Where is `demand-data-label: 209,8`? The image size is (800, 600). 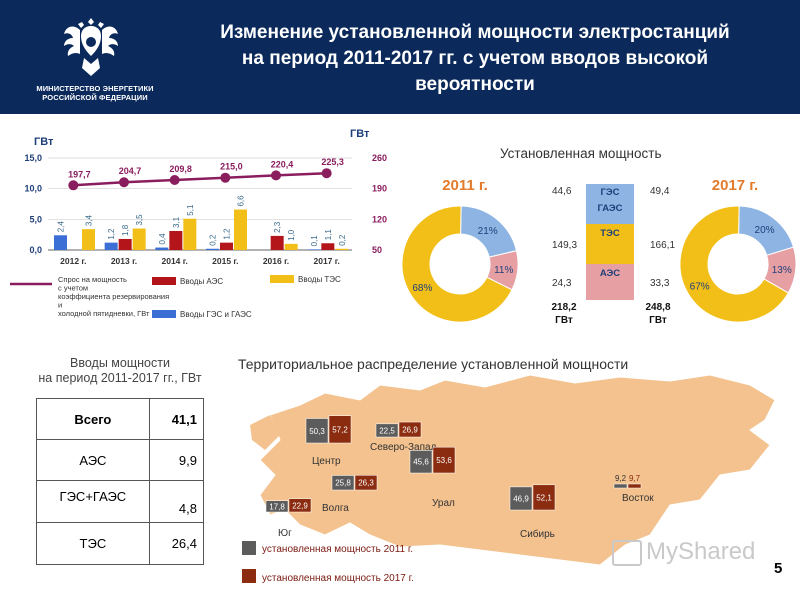 demand-data-label: 209,8 is located at coordinates (180, 169).